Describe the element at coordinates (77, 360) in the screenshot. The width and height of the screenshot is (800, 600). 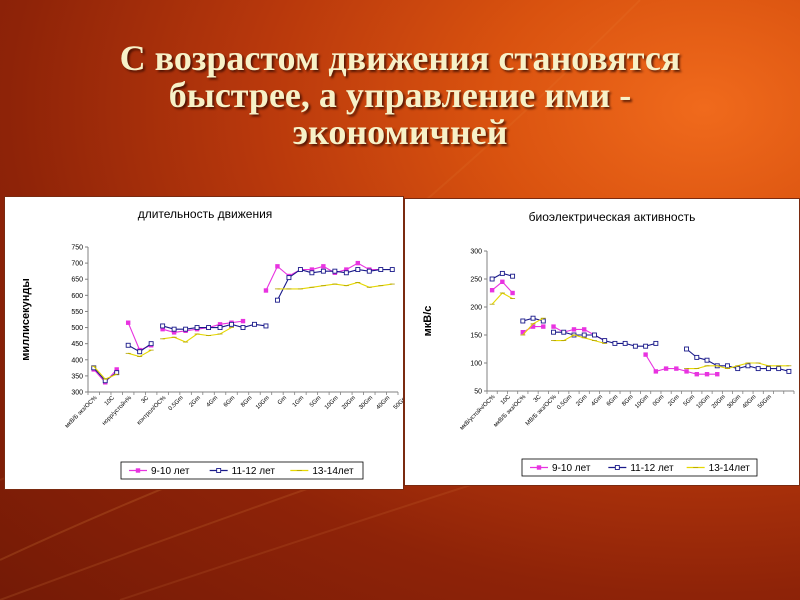
I see `y-tick-label: 400` at that location.